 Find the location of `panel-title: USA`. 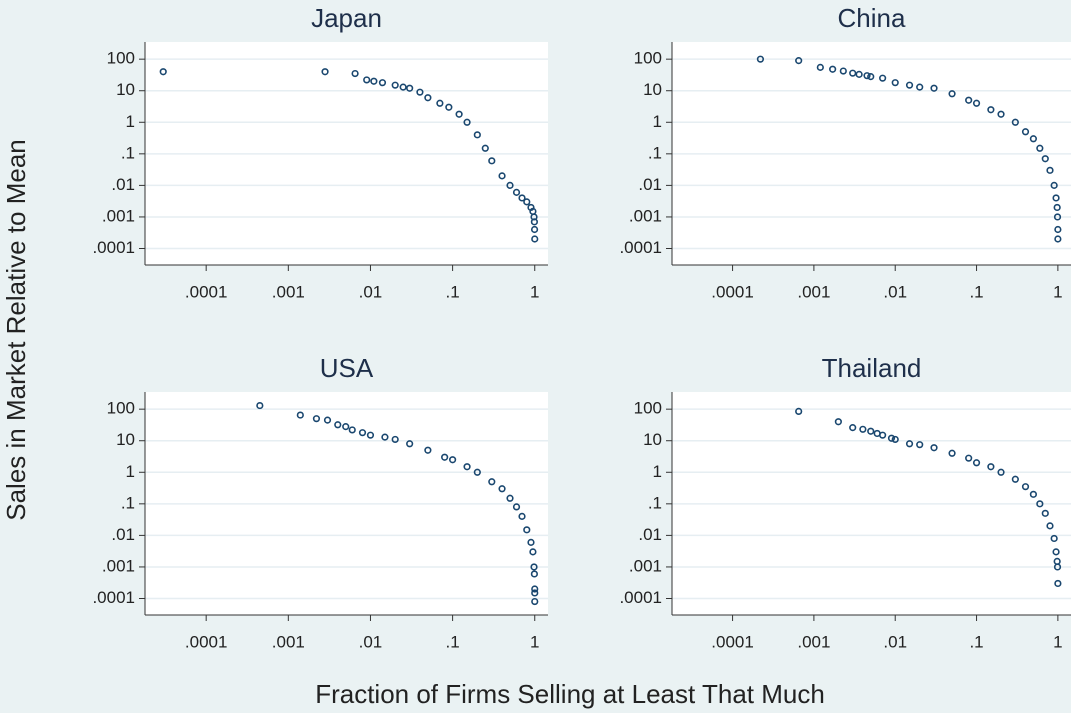

panel-title: USA is located at coordinates (347, 368).